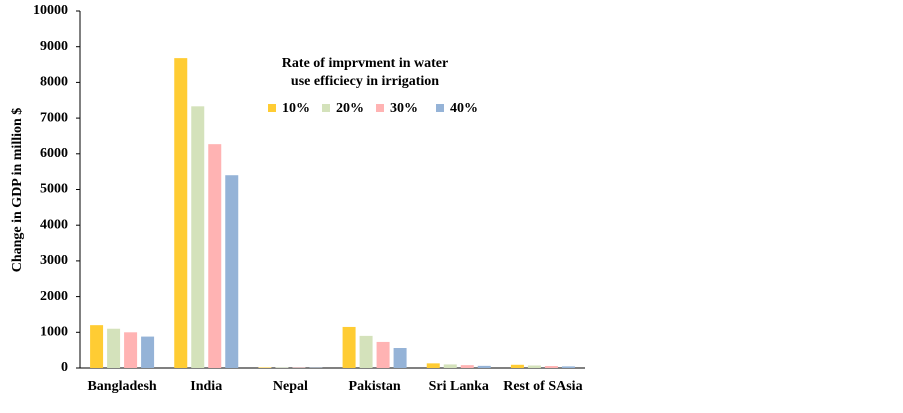  What do you see at coordinates (464, 108) in the screenshot?
I see `legend-label: 40%` at bounding box center [464, 108].